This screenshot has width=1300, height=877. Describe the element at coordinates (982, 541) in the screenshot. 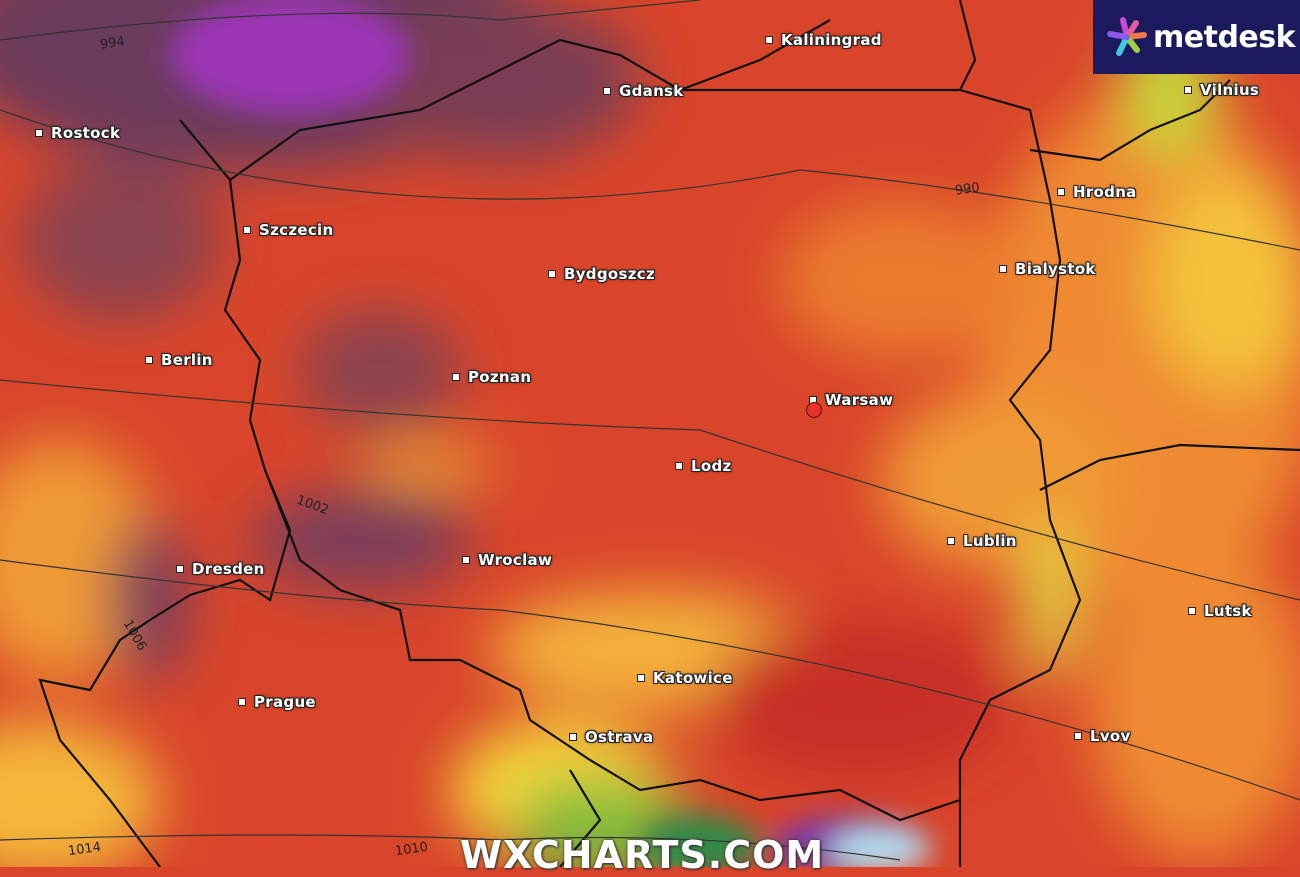

I see `city-lublin: Lublin` at that location.